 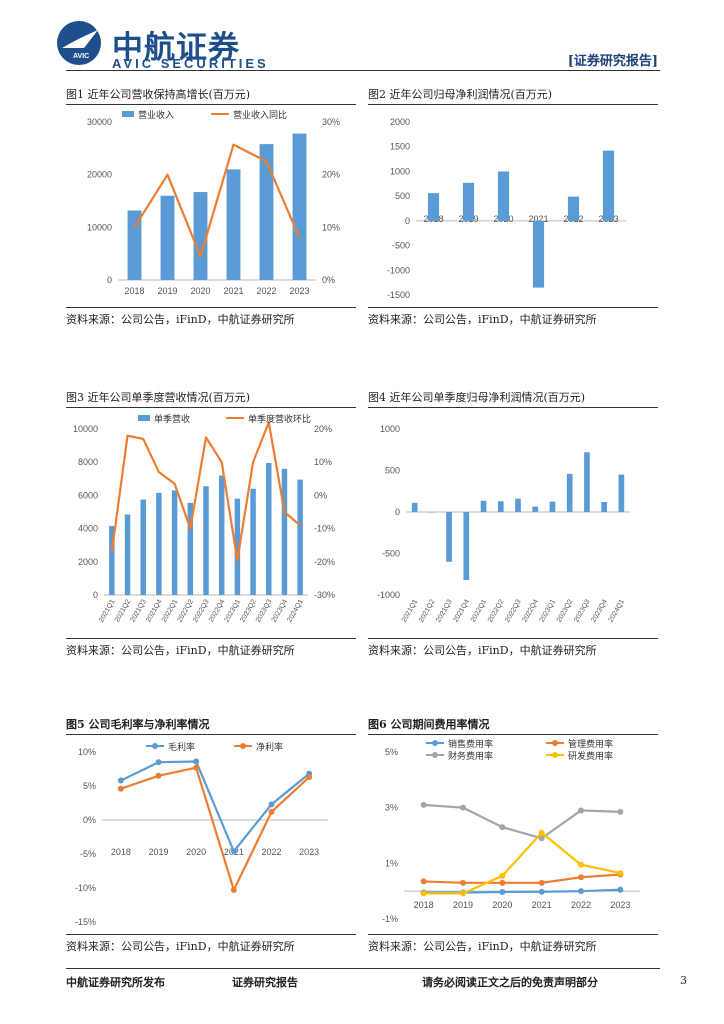 I want to click on bar-2021, so click(x=538, y=254).